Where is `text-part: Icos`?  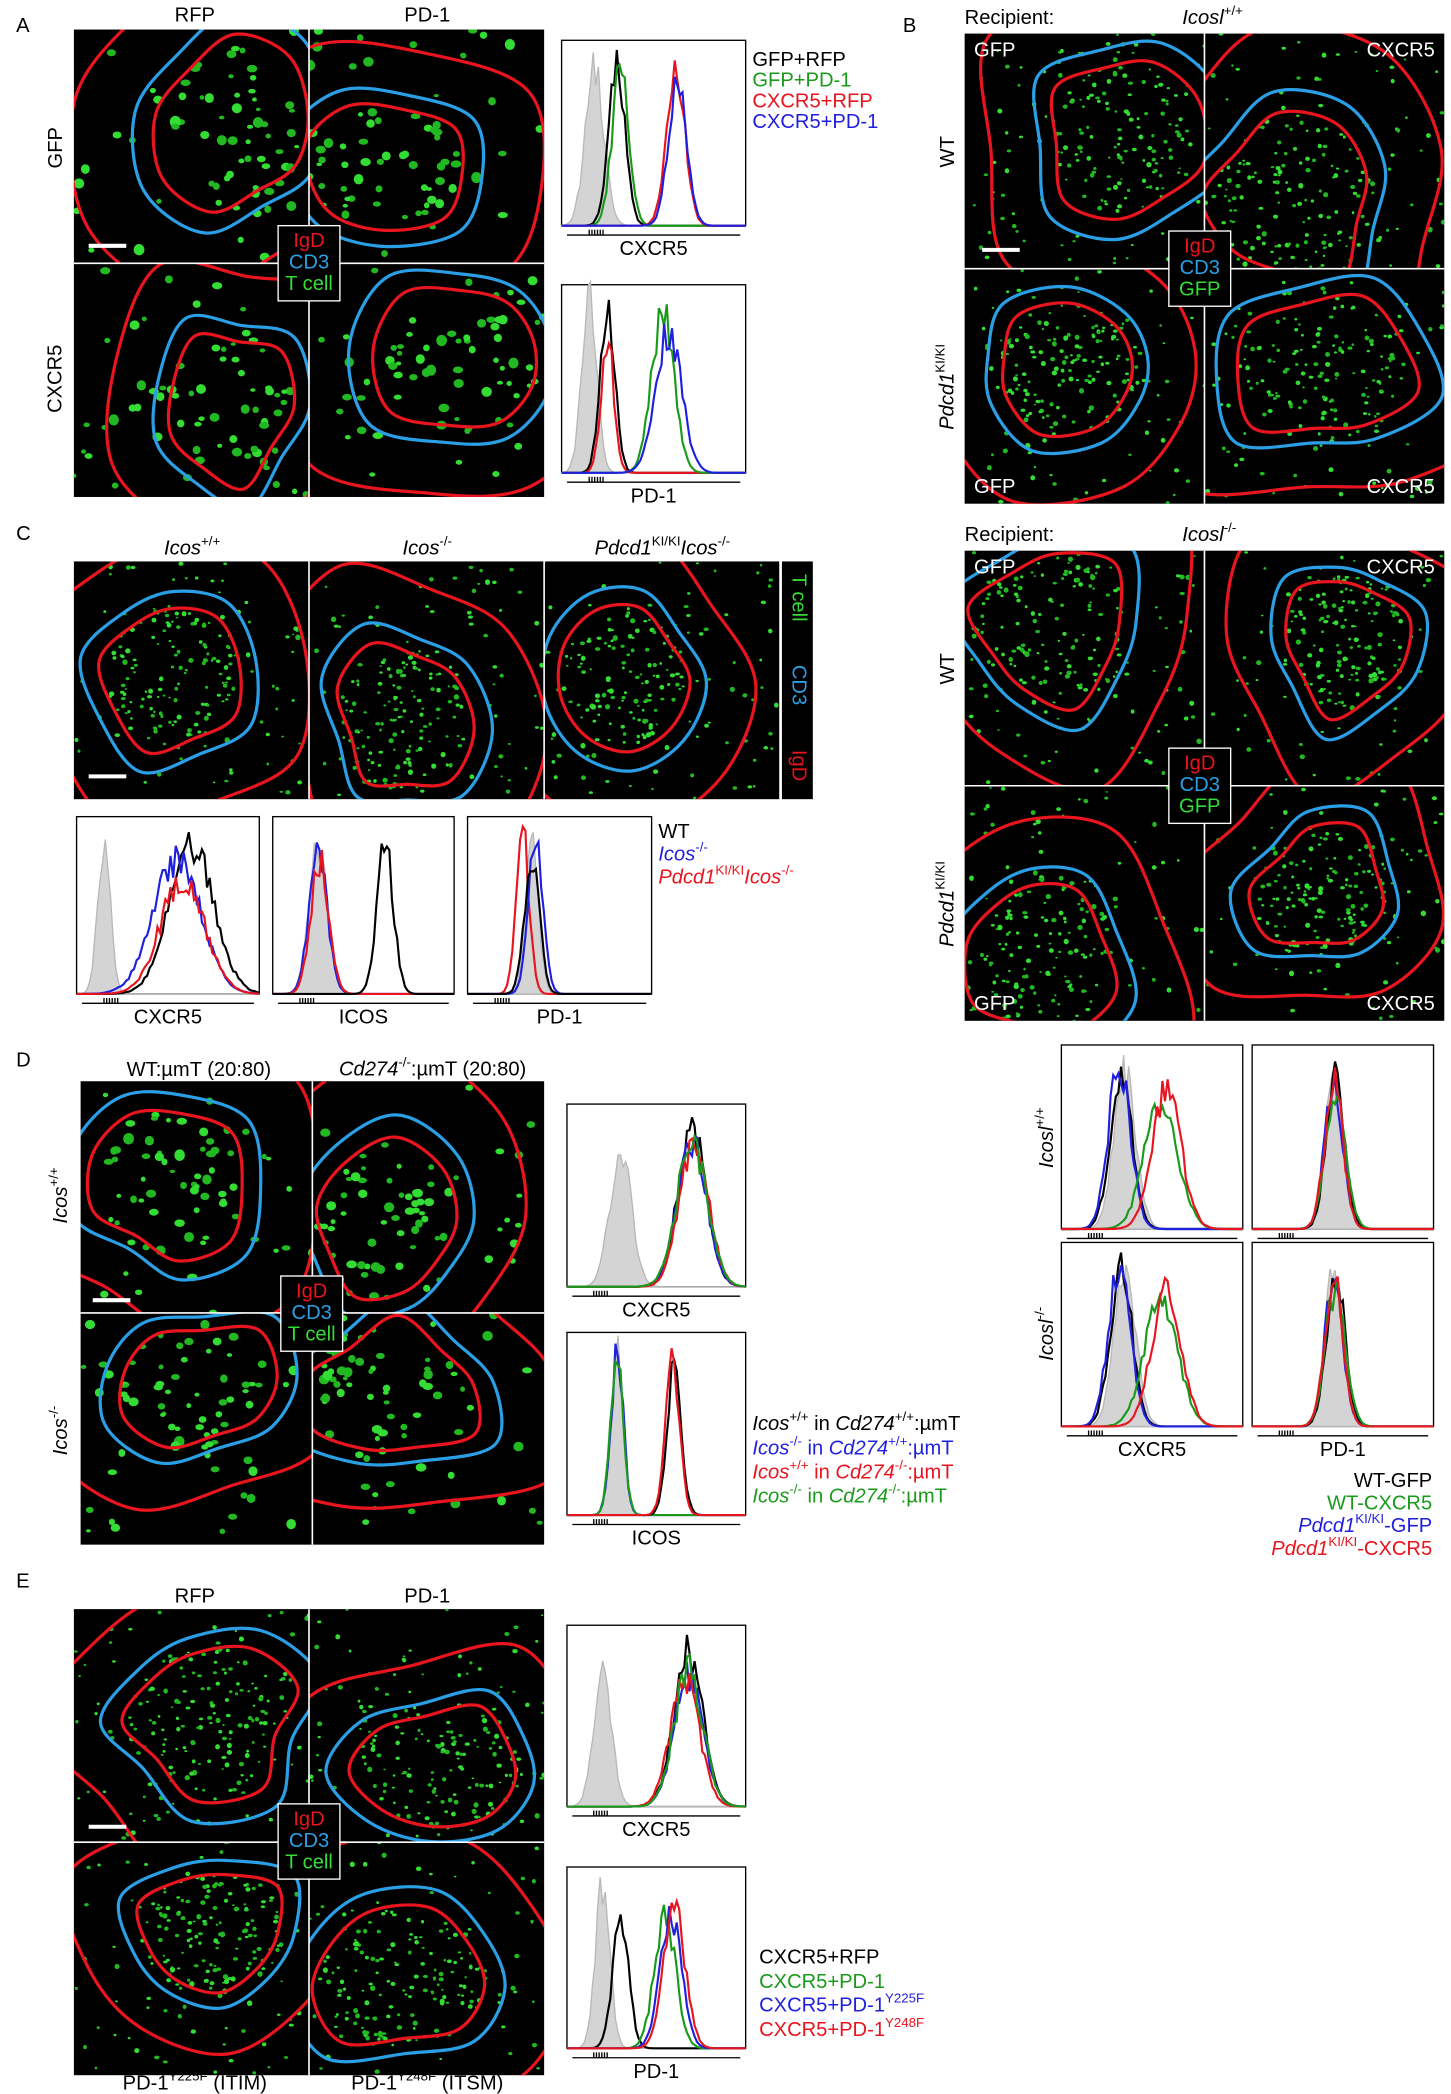
text-part: Icos is located at coordinates (420, 549).